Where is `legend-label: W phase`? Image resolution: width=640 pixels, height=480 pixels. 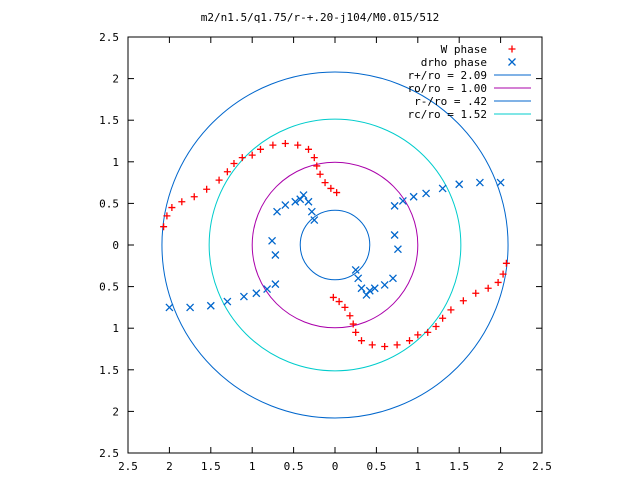
legend-label: W phase is located at coordinates (464, 49).